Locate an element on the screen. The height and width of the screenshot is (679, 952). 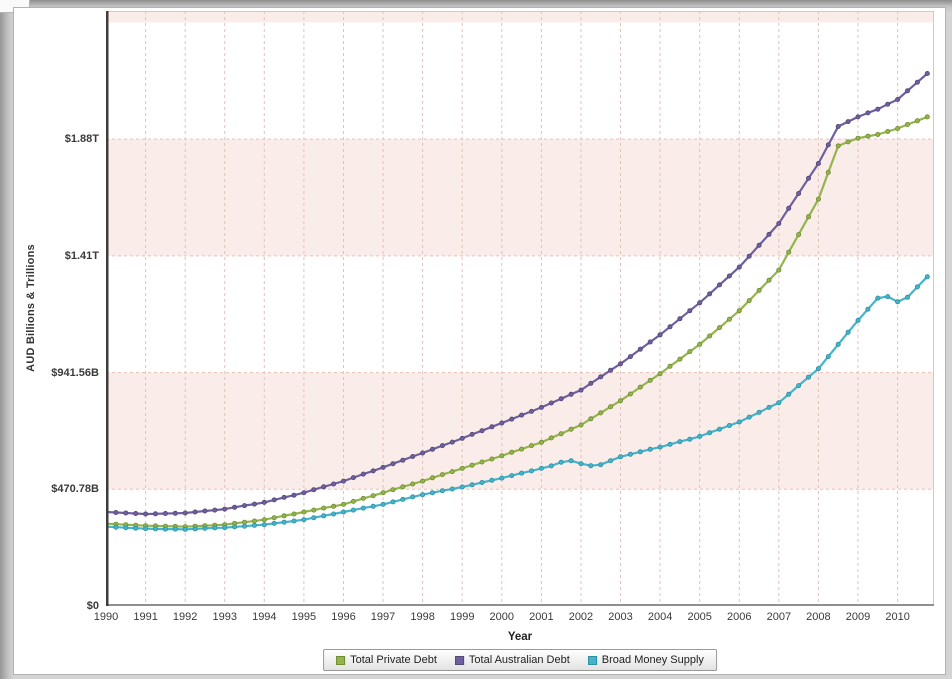
x-tick-label: 2004 is located at coordinates (660, 617).